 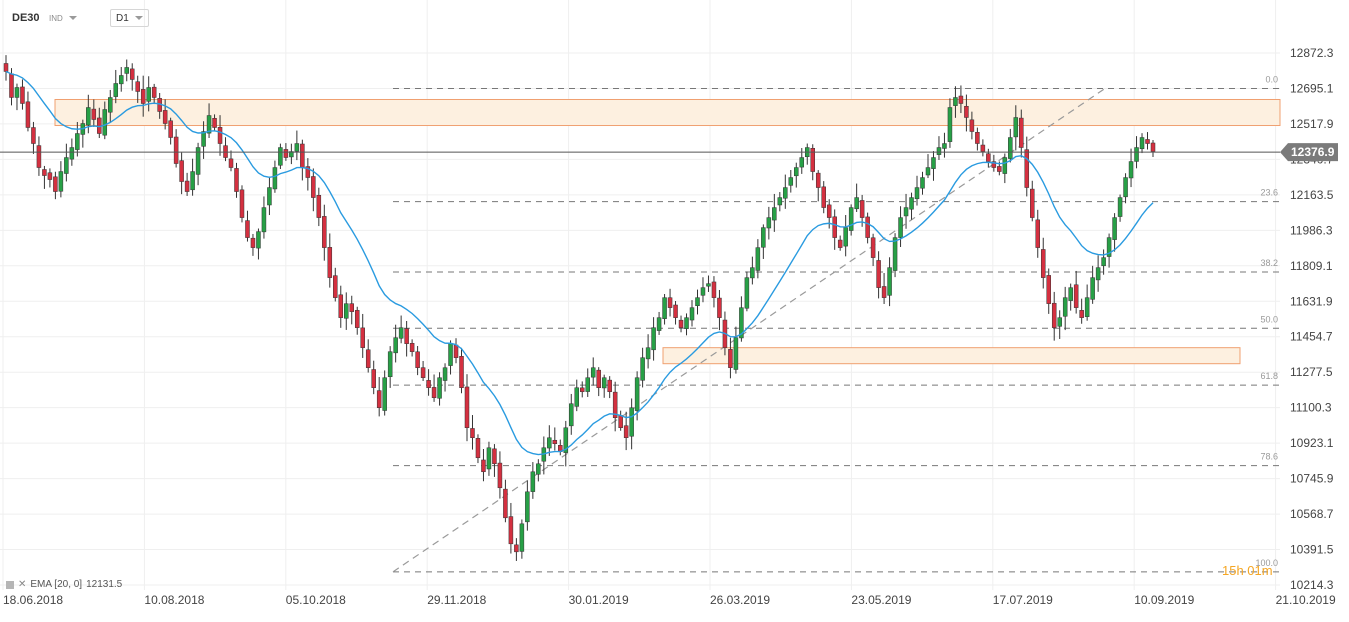 I want to click on close-icon: ✕, so click(x=22, y=584).